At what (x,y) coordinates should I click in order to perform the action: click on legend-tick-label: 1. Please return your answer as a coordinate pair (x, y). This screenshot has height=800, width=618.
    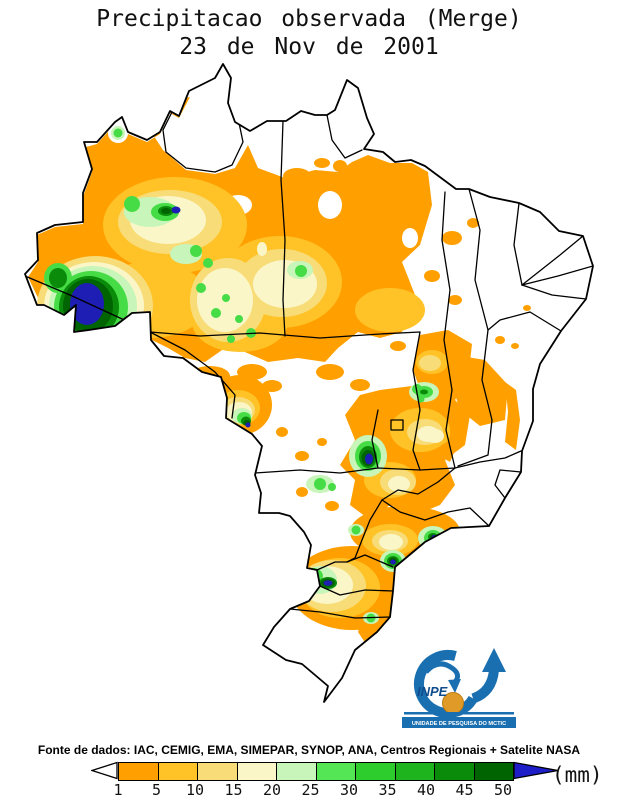
    Looking at the image, I should click on (118, 790).